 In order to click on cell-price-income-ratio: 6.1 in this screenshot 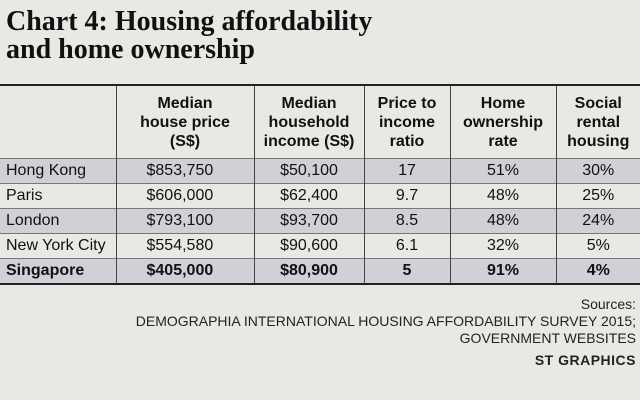, I will do `click(406, 246)`.